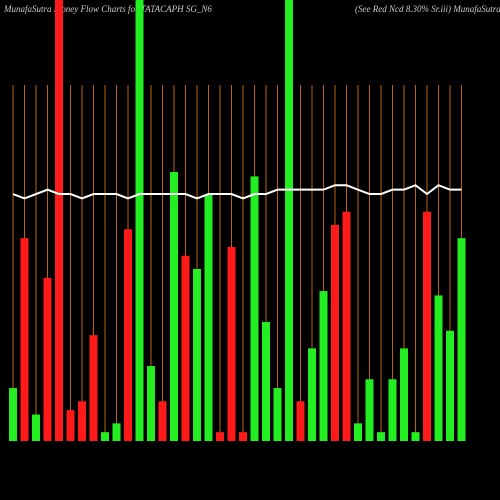 This screenshot has height=500, width=500. Describe the element at coordinates (237, 192) in the screenshot. I see `flow-line` at that location.